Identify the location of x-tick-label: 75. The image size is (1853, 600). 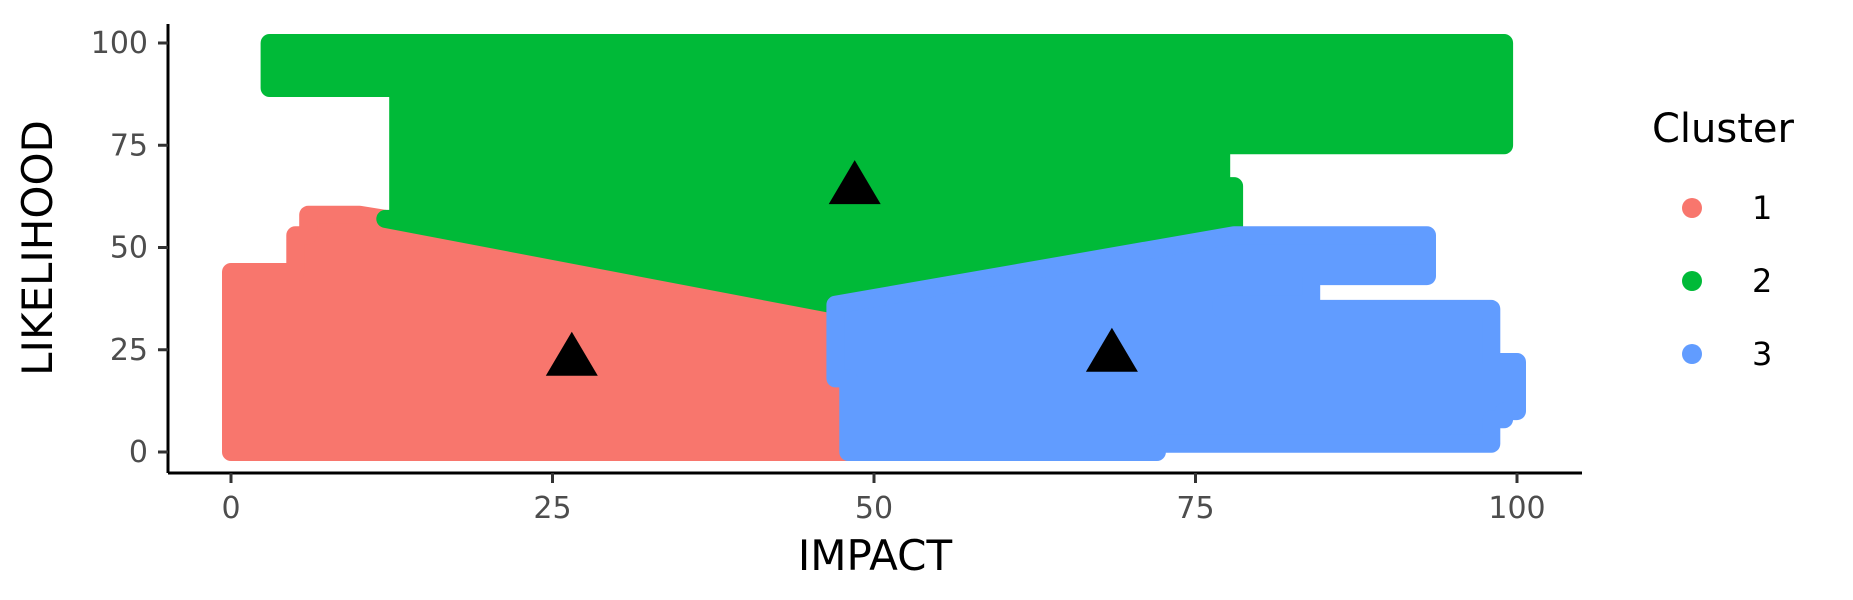
(1195, 508).